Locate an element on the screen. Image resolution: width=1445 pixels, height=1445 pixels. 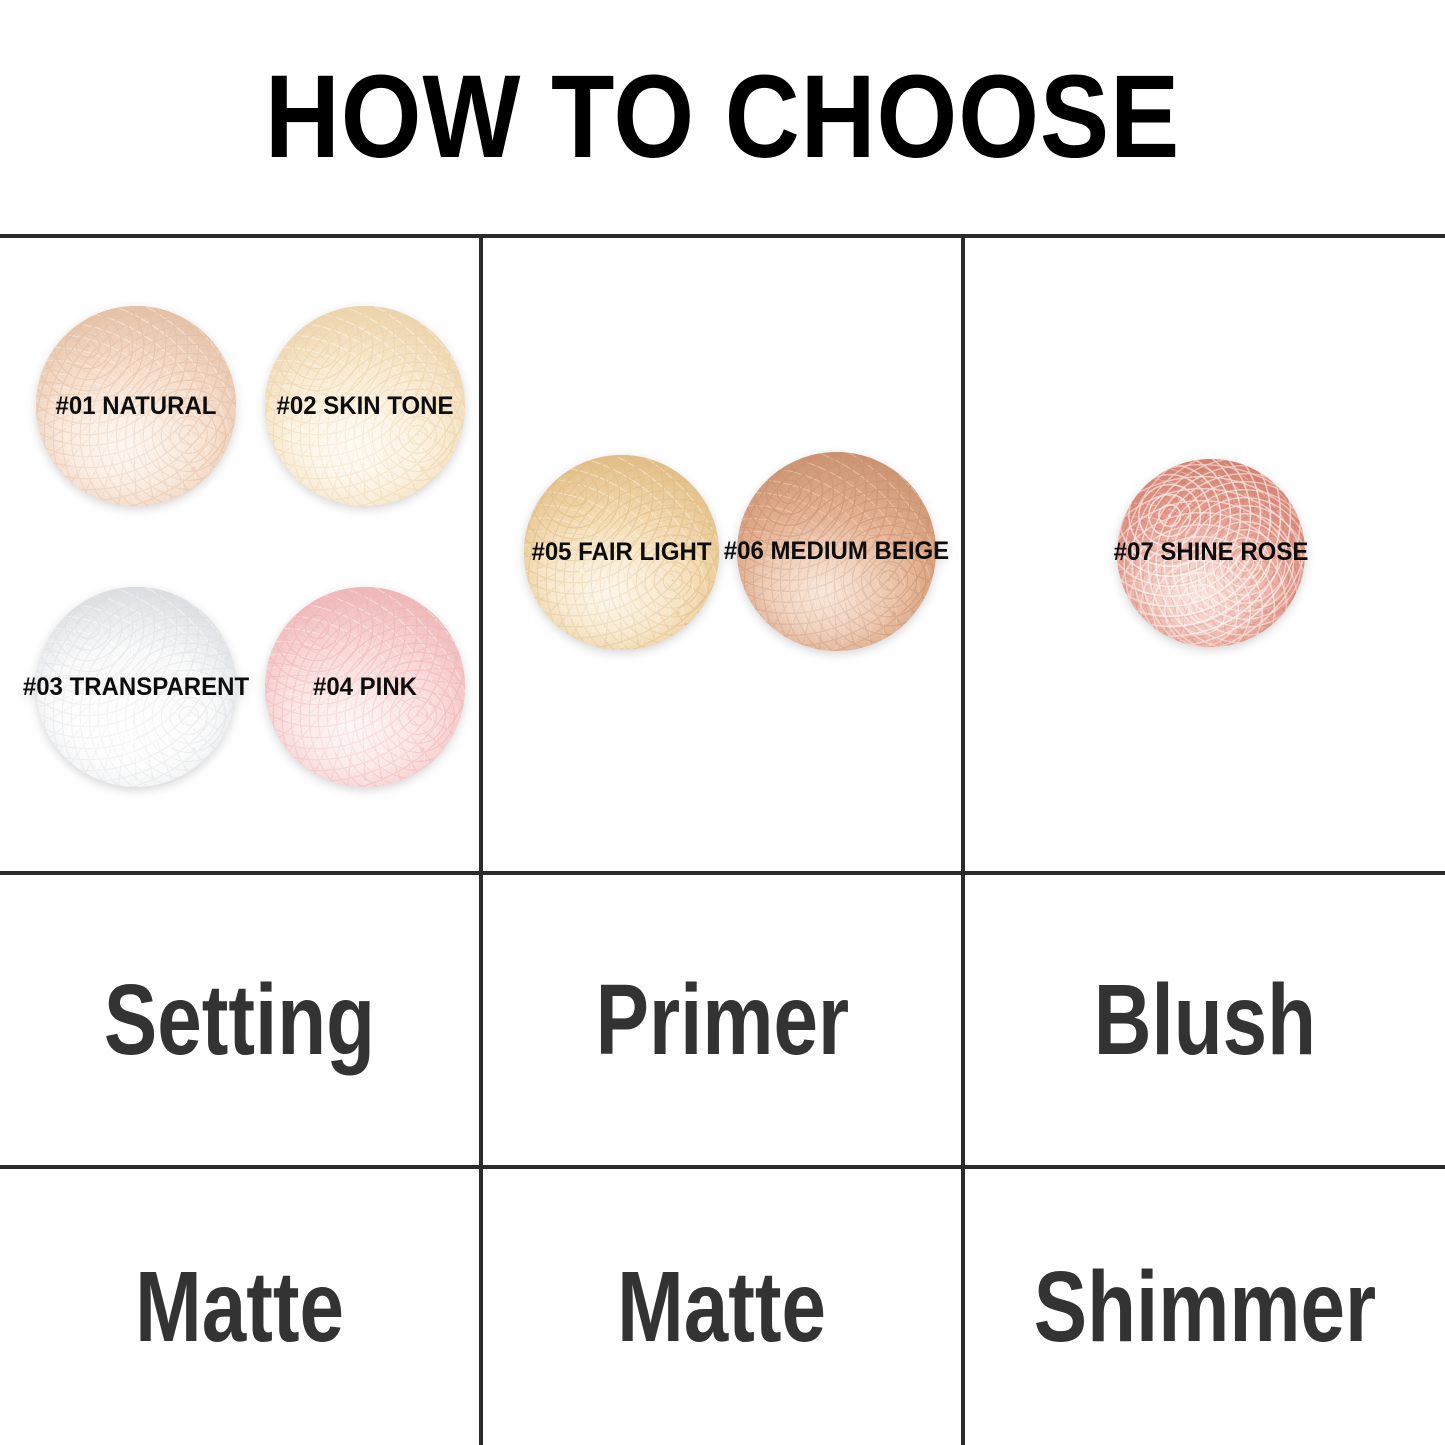
finish-cell-blush: Shimmer is located at coordinates (1205, 1307).